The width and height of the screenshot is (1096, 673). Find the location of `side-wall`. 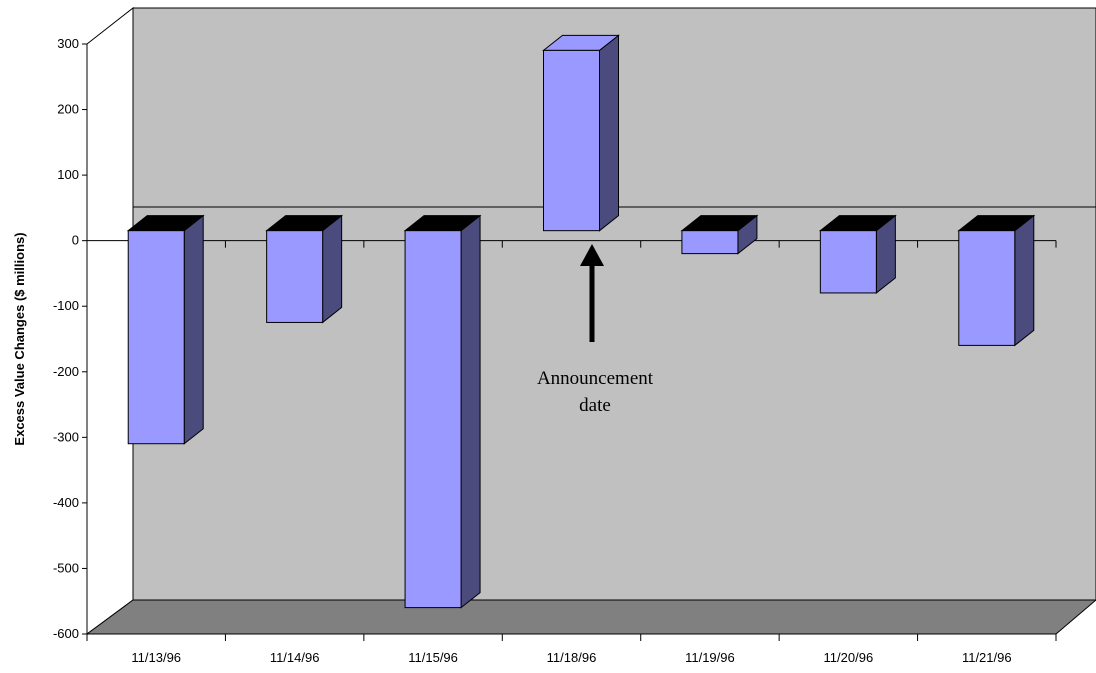

side-wall is located at coordinates (110, 320).